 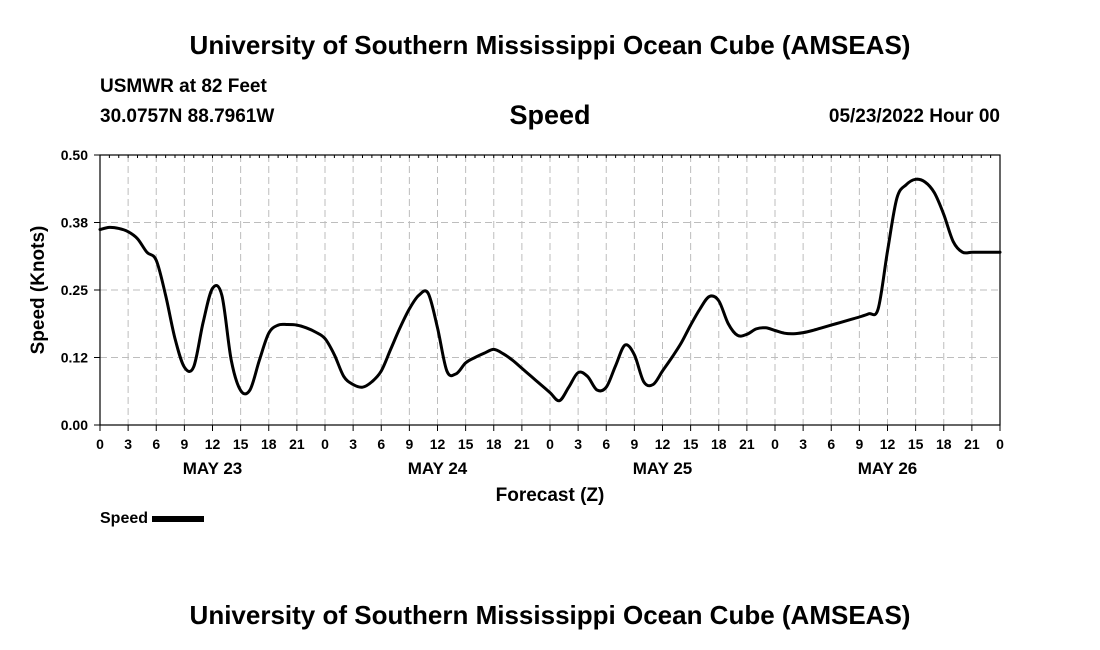 I want to click on legend: Speed, so click(x=152, y=519).